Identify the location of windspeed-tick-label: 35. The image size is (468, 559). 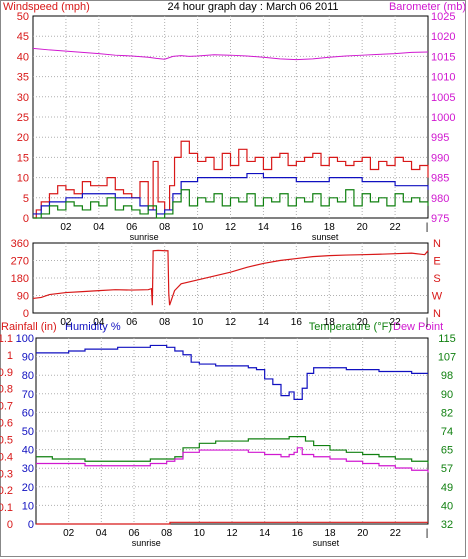
(23, 78).